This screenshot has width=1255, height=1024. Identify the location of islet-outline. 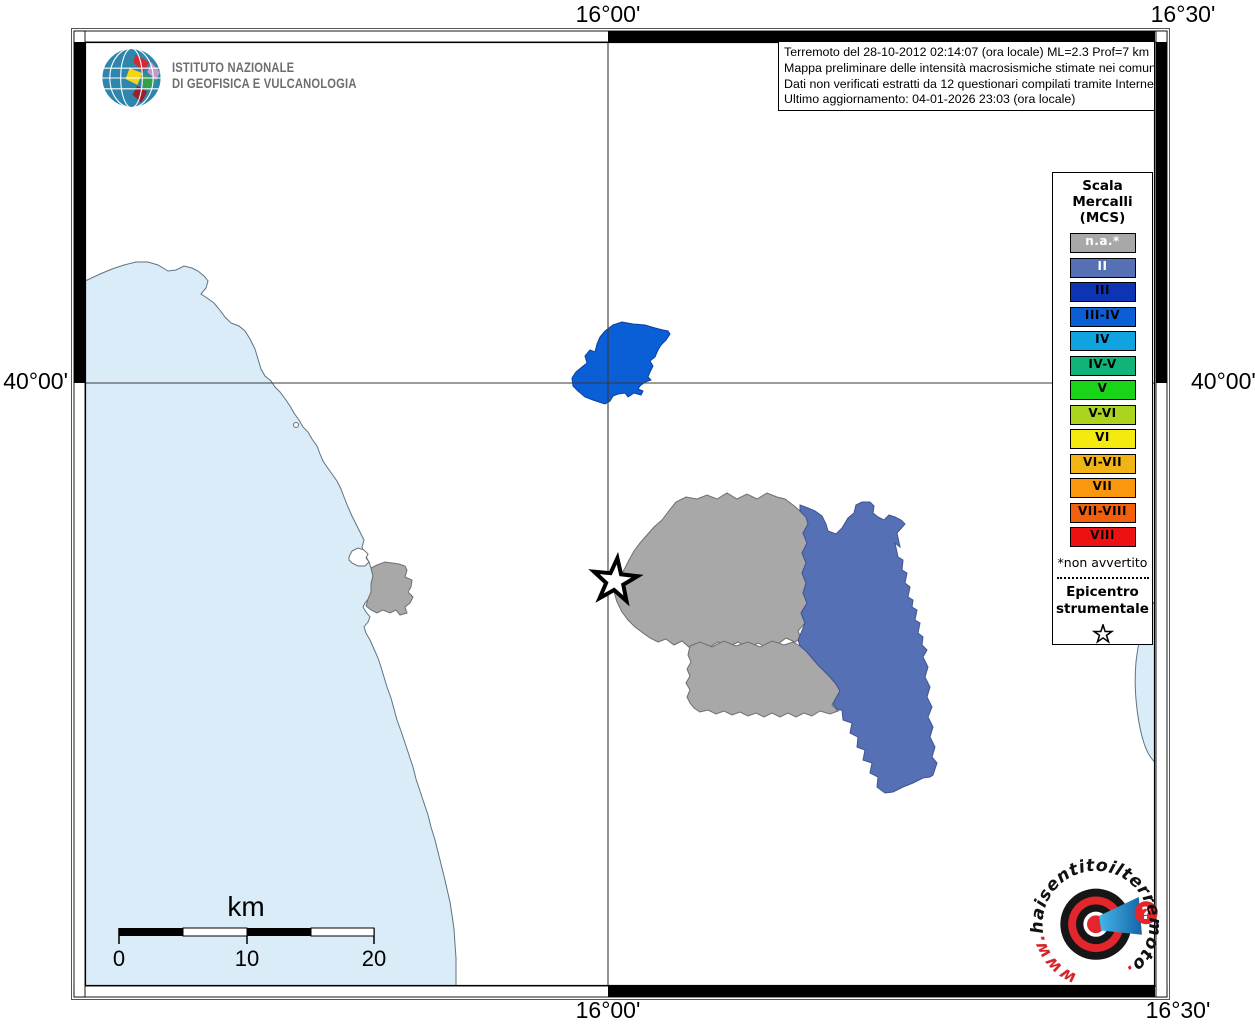
(359, 557).